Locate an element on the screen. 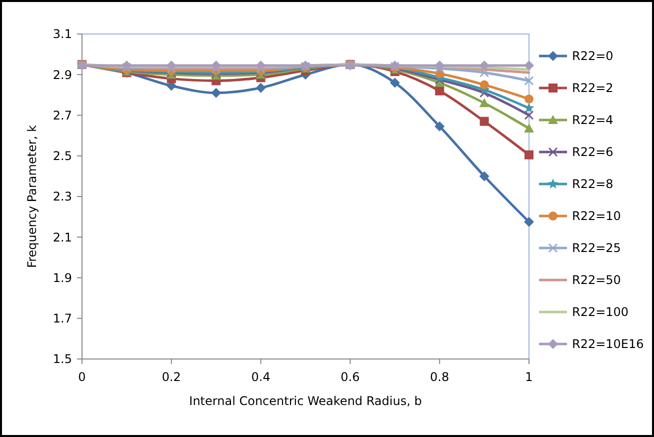 The height and width of the screenshot is (437, 654). legend-label: R22=0 is located at coordinates (593, 56).